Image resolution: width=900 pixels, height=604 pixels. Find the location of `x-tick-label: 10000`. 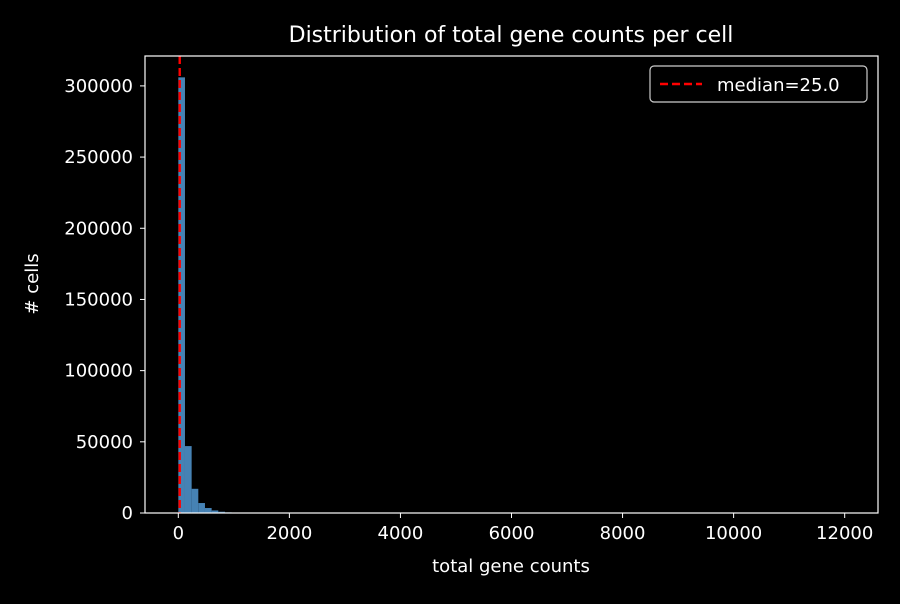

x-tick-label: 10000 is located at coordinates (733, 533).